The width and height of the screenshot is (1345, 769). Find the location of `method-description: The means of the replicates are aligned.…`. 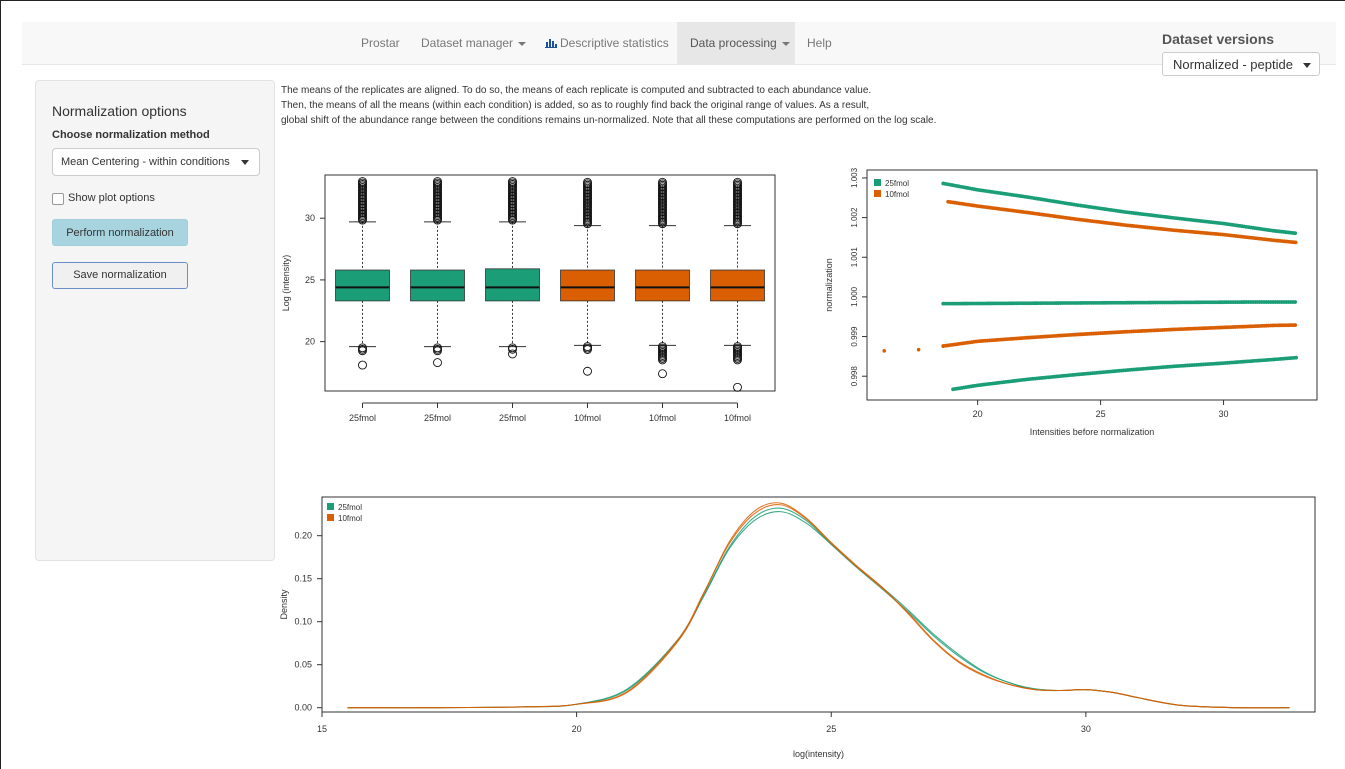

method-description: The means of the replicates are aligned.… is located at coordinates (608, 105).